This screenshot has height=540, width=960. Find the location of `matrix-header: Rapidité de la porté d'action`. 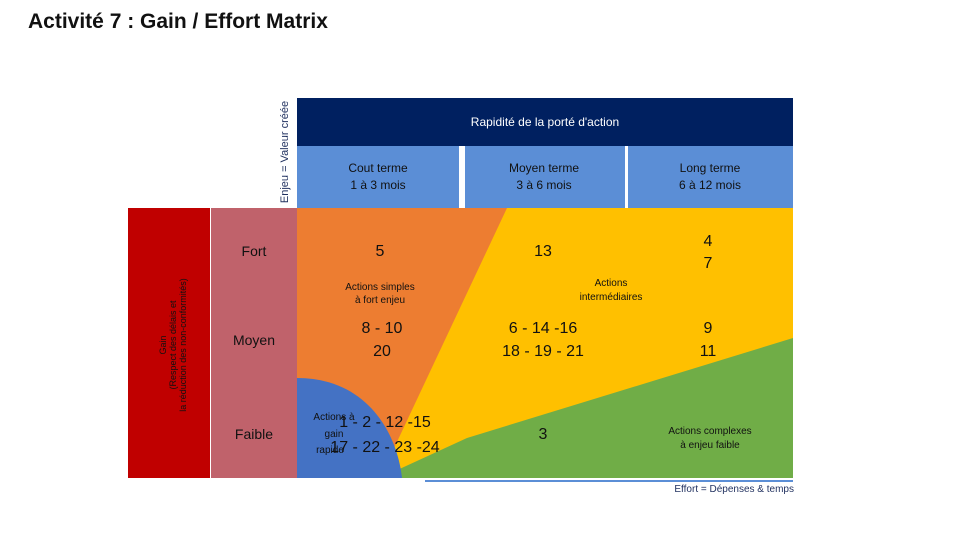

matrix-header: Rapidité de la porté d'action is located at coordinates (545, 122).